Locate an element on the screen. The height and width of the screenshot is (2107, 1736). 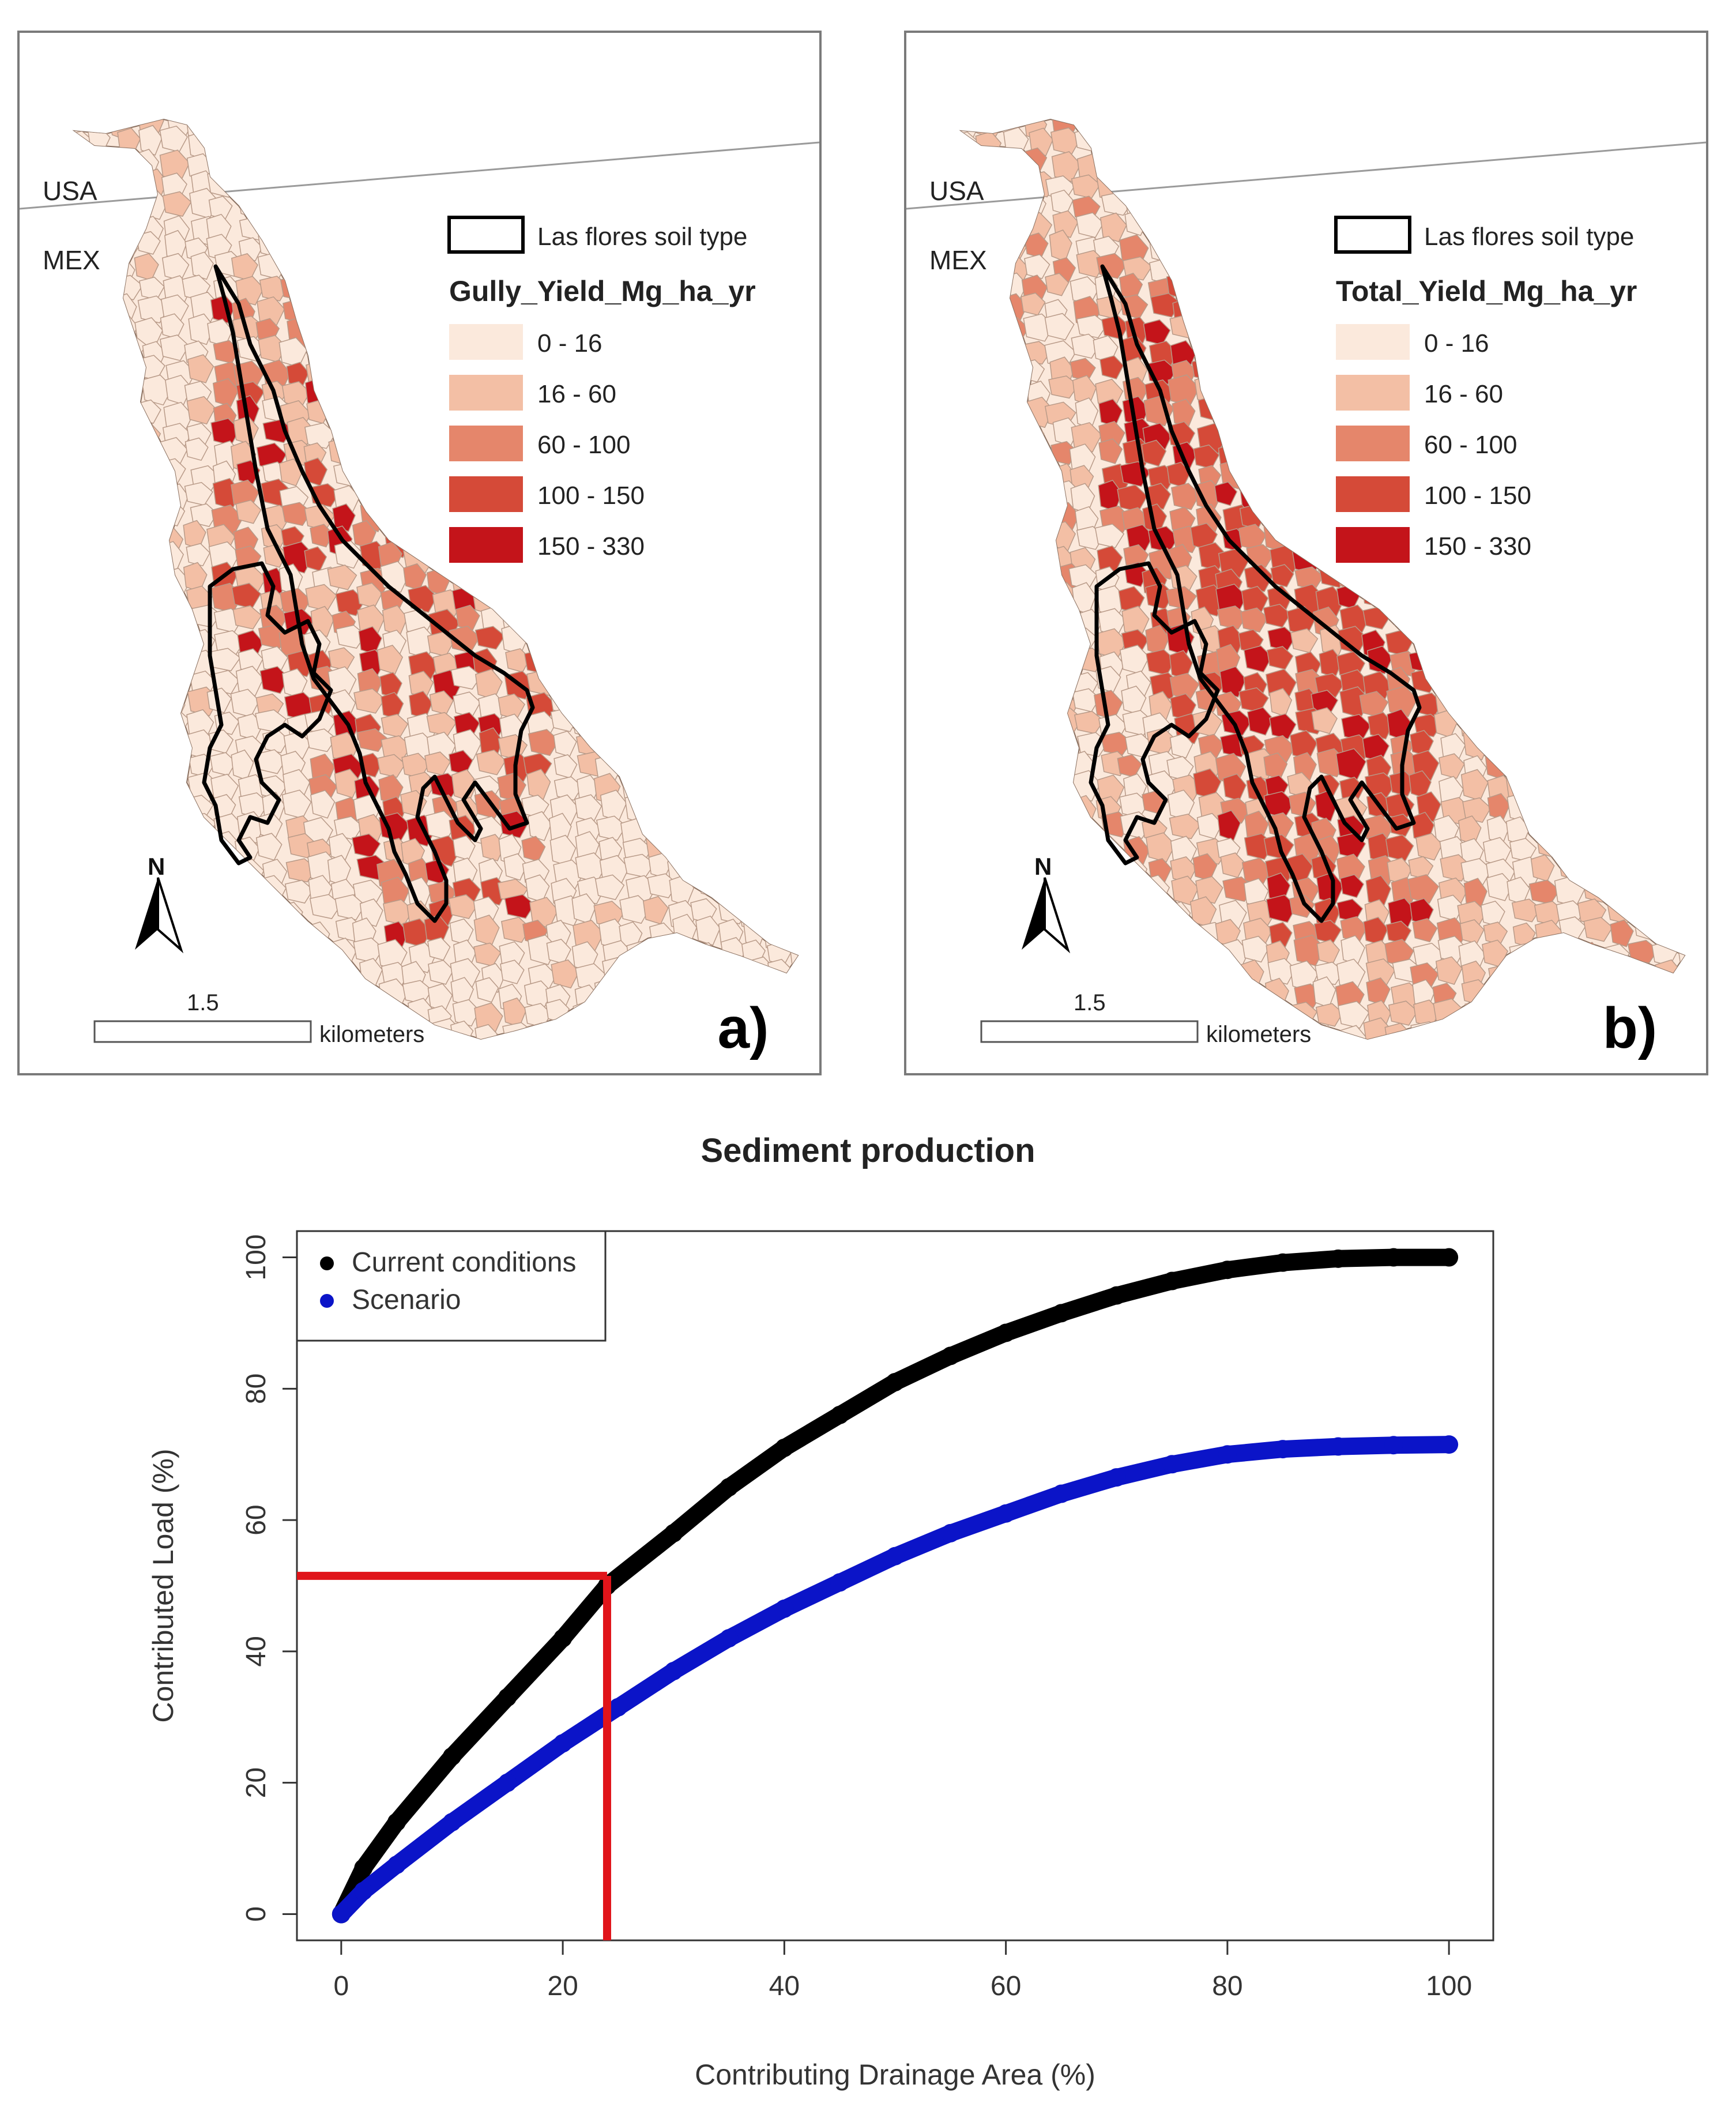
country-label-south: MEX is located at coordinates (958, 260).